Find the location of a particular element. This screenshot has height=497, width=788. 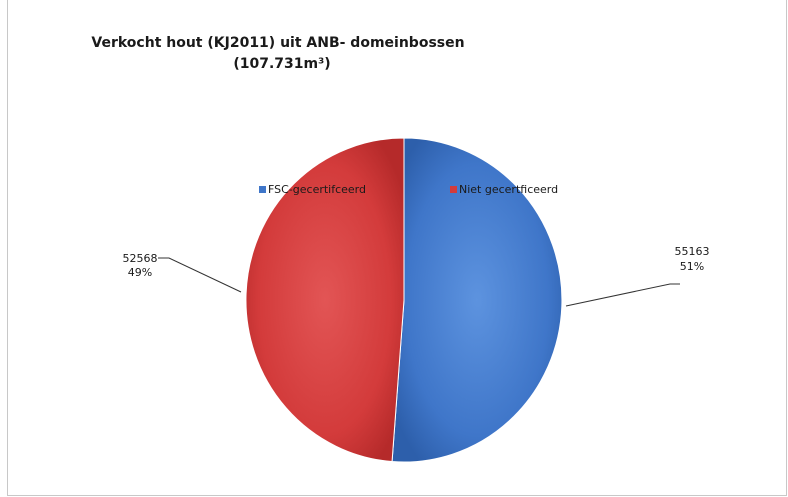

pie-slice-fsc is located at coordinates (477, 300).